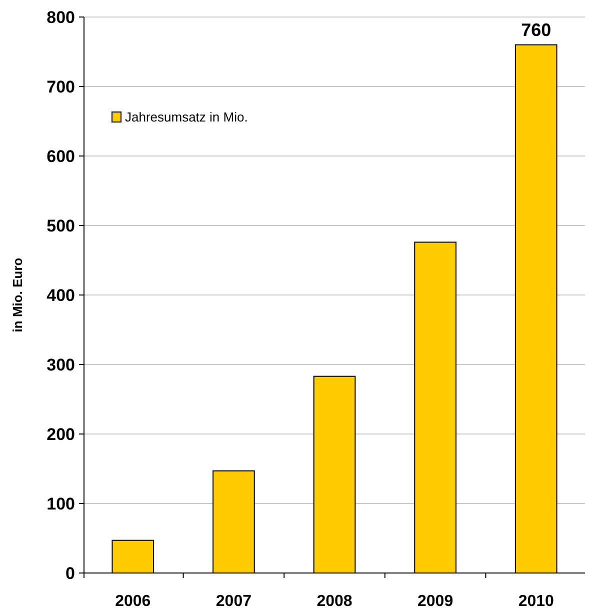 The height and width of the screenshot is (616, 593). What do you see at coordinates (234, 601) in the screenshot?
I see `x-tick-label: 2007` at bounding box center [234, 601].